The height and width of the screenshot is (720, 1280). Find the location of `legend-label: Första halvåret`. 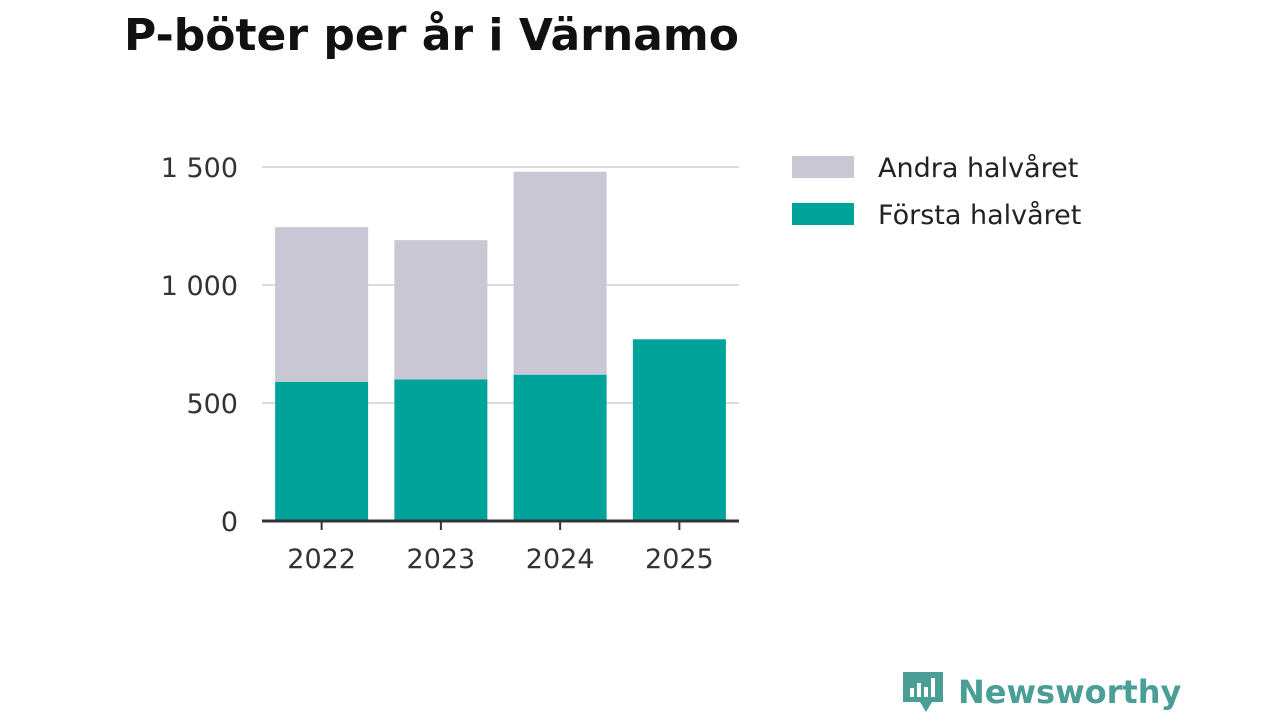

legend-label: Första halvåret is located at coordinates (979, 215).